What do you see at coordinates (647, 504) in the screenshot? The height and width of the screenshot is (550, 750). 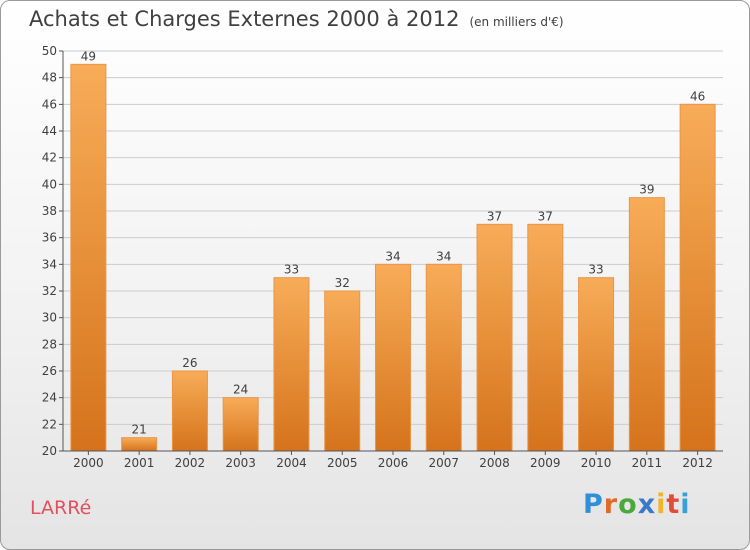 I see `logo-letter: x` at bounding box center [647, 504].